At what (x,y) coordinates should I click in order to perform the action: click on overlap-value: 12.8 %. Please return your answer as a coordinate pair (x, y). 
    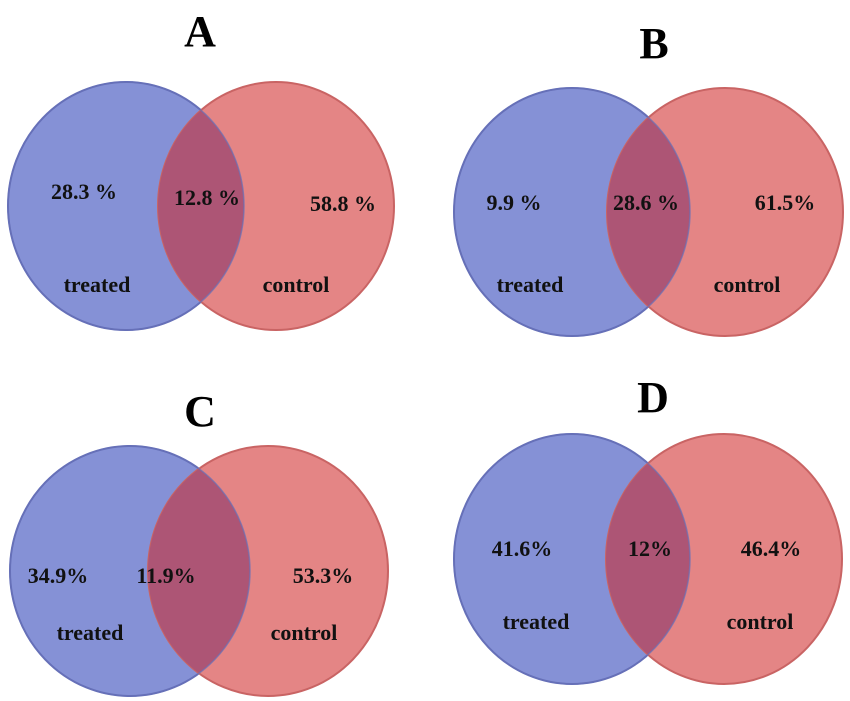
    Looking at the image, I should click on (207, 197).